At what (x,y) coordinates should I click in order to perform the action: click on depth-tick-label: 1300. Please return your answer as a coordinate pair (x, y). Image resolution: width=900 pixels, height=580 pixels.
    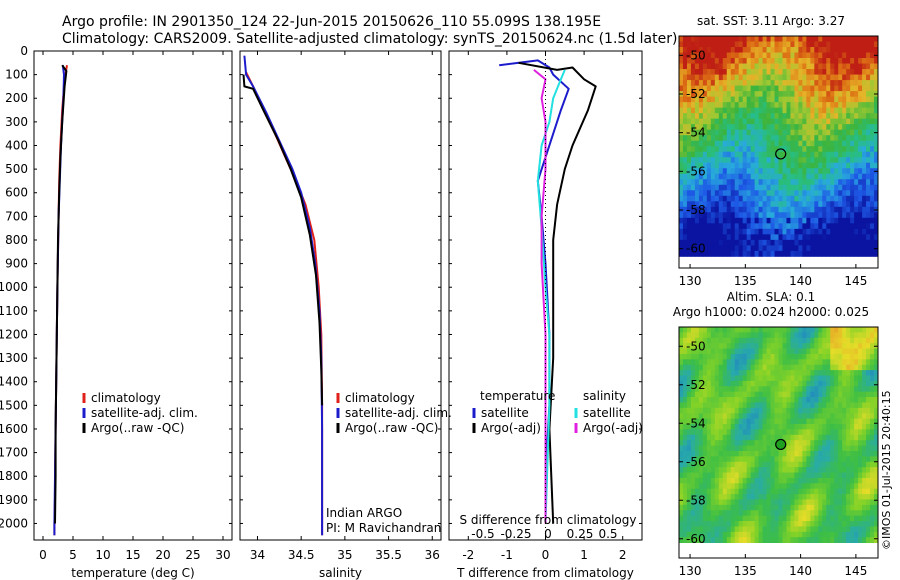
    Looking at the image, I should click on (14, 358).